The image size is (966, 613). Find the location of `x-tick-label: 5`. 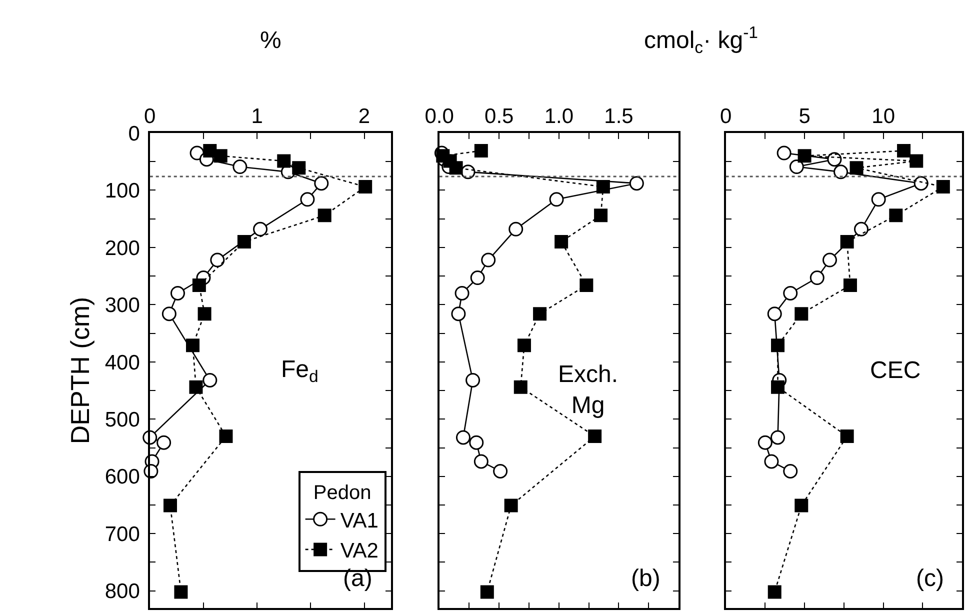

x-tick-label: 5 is located at coordinates (804, 116).